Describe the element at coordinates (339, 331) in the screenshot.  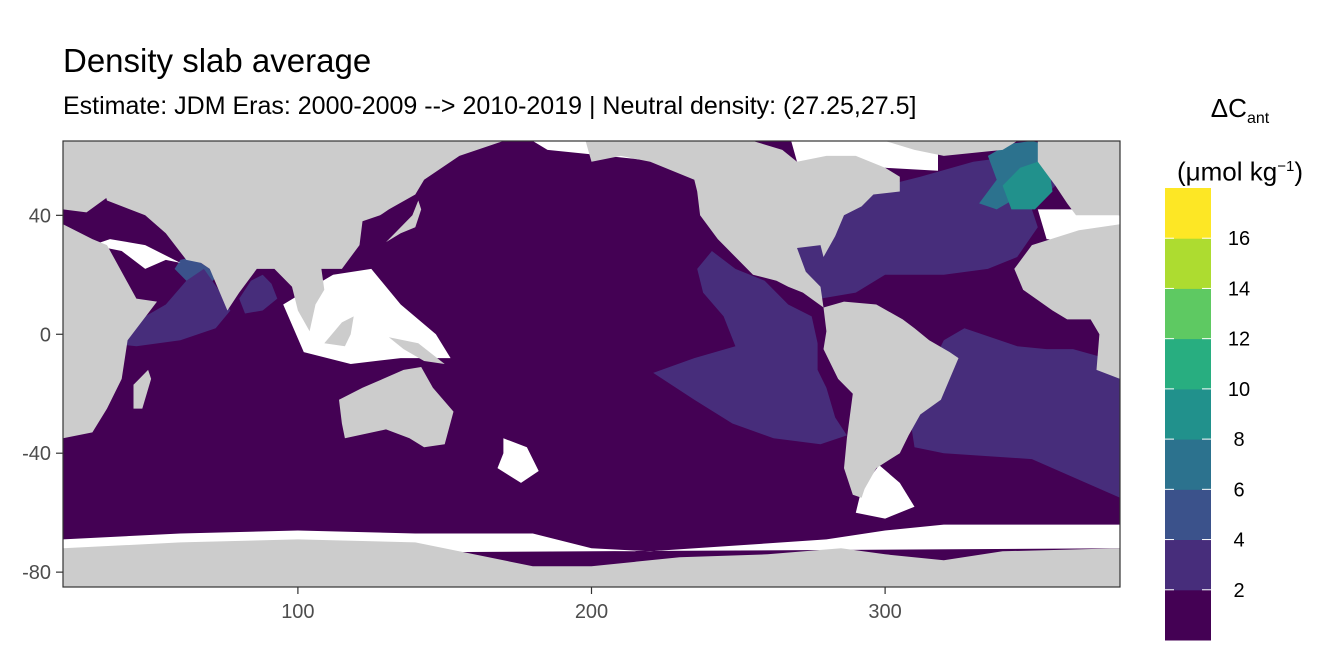
I see `land-borneo` at that location.